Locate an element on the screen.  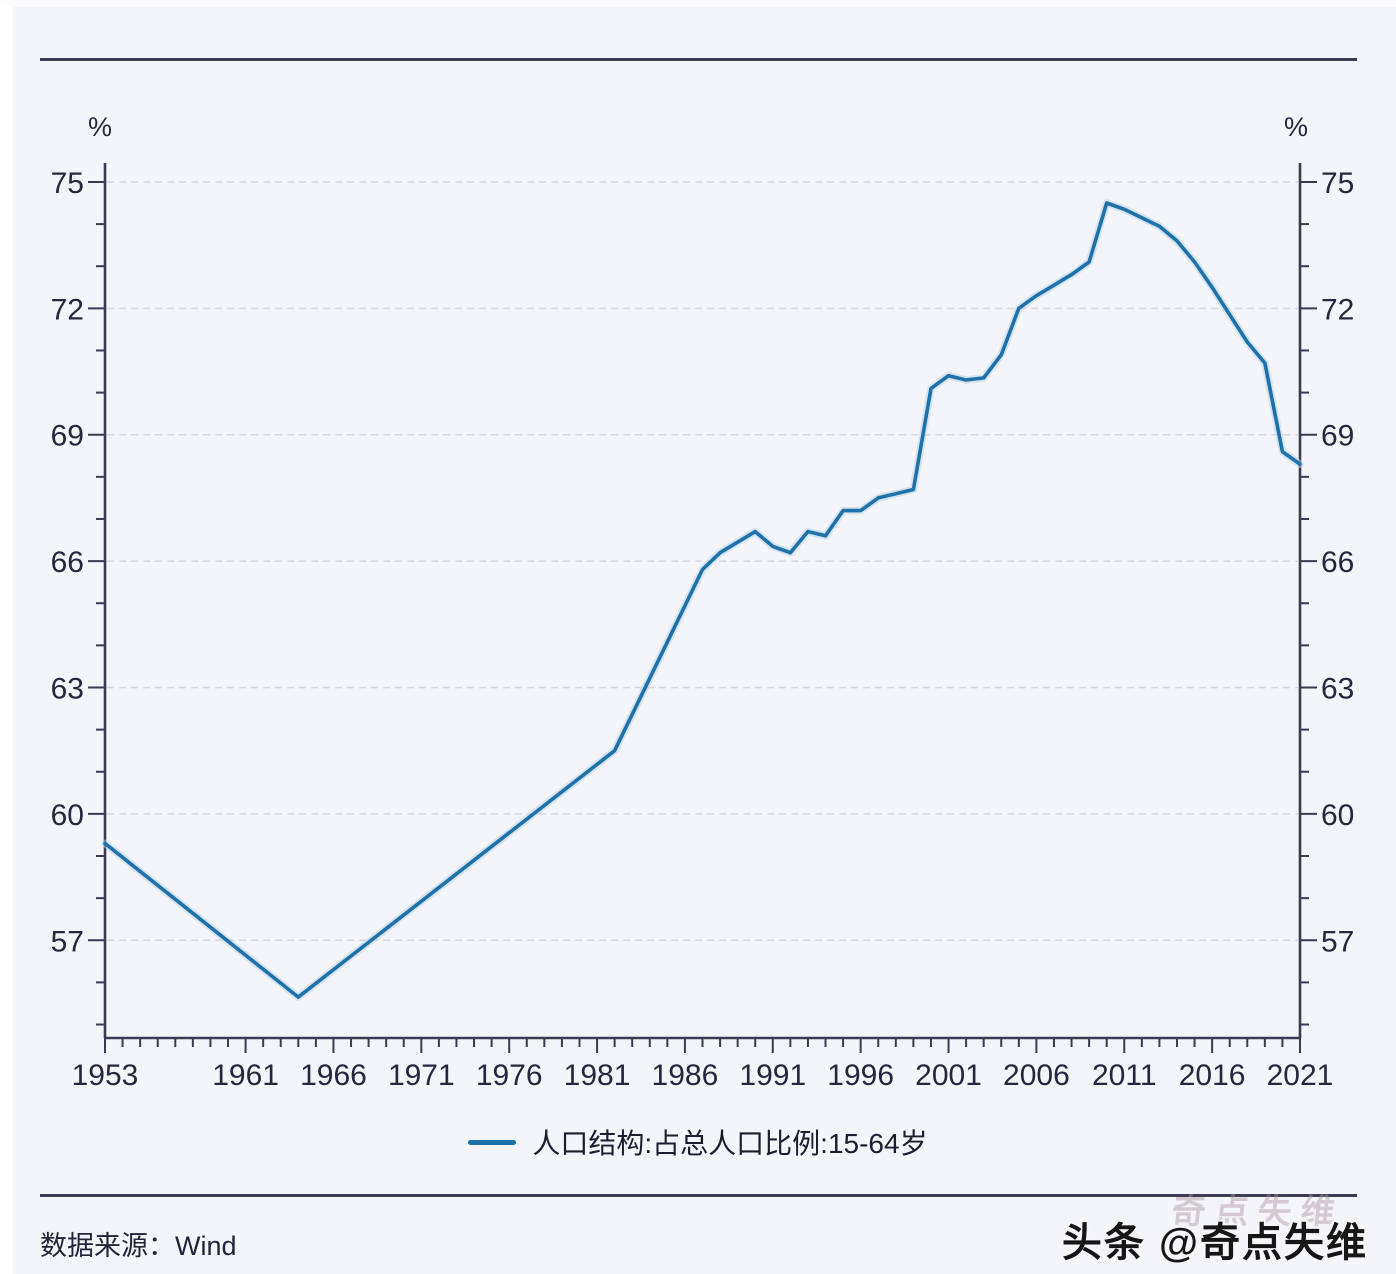
page-top-margin is located at coordinates (698, 3).